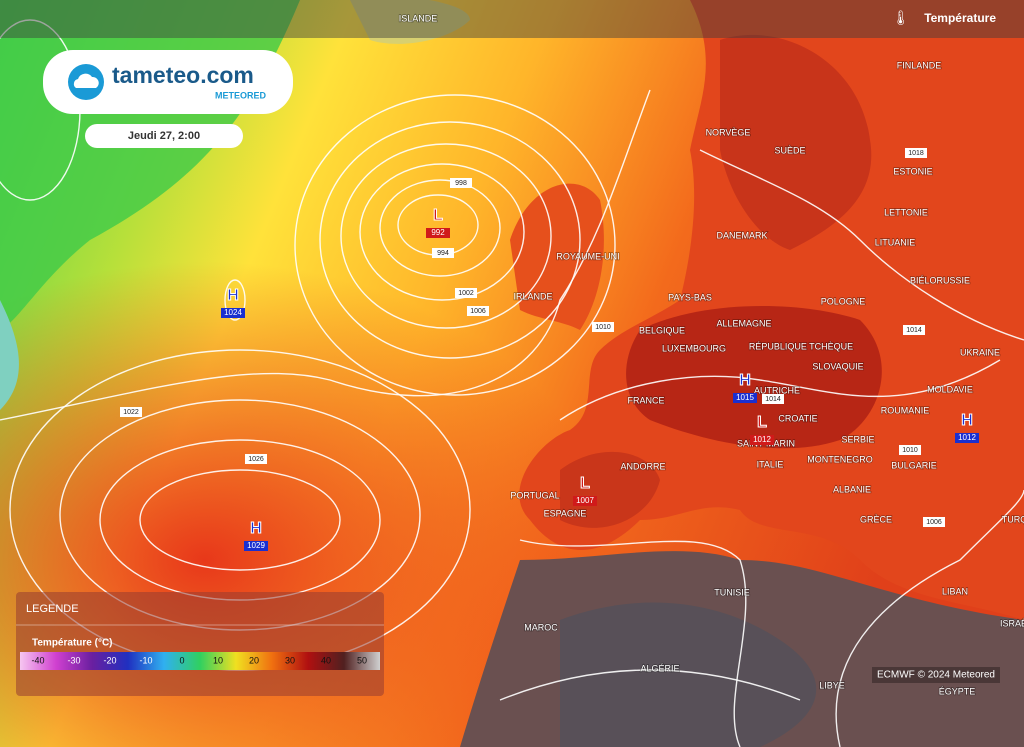  What do you see at coordinates (957, 691) in the screenshot?
I see `country-label: ÉGYPTE` at bounding box center [957, 691].